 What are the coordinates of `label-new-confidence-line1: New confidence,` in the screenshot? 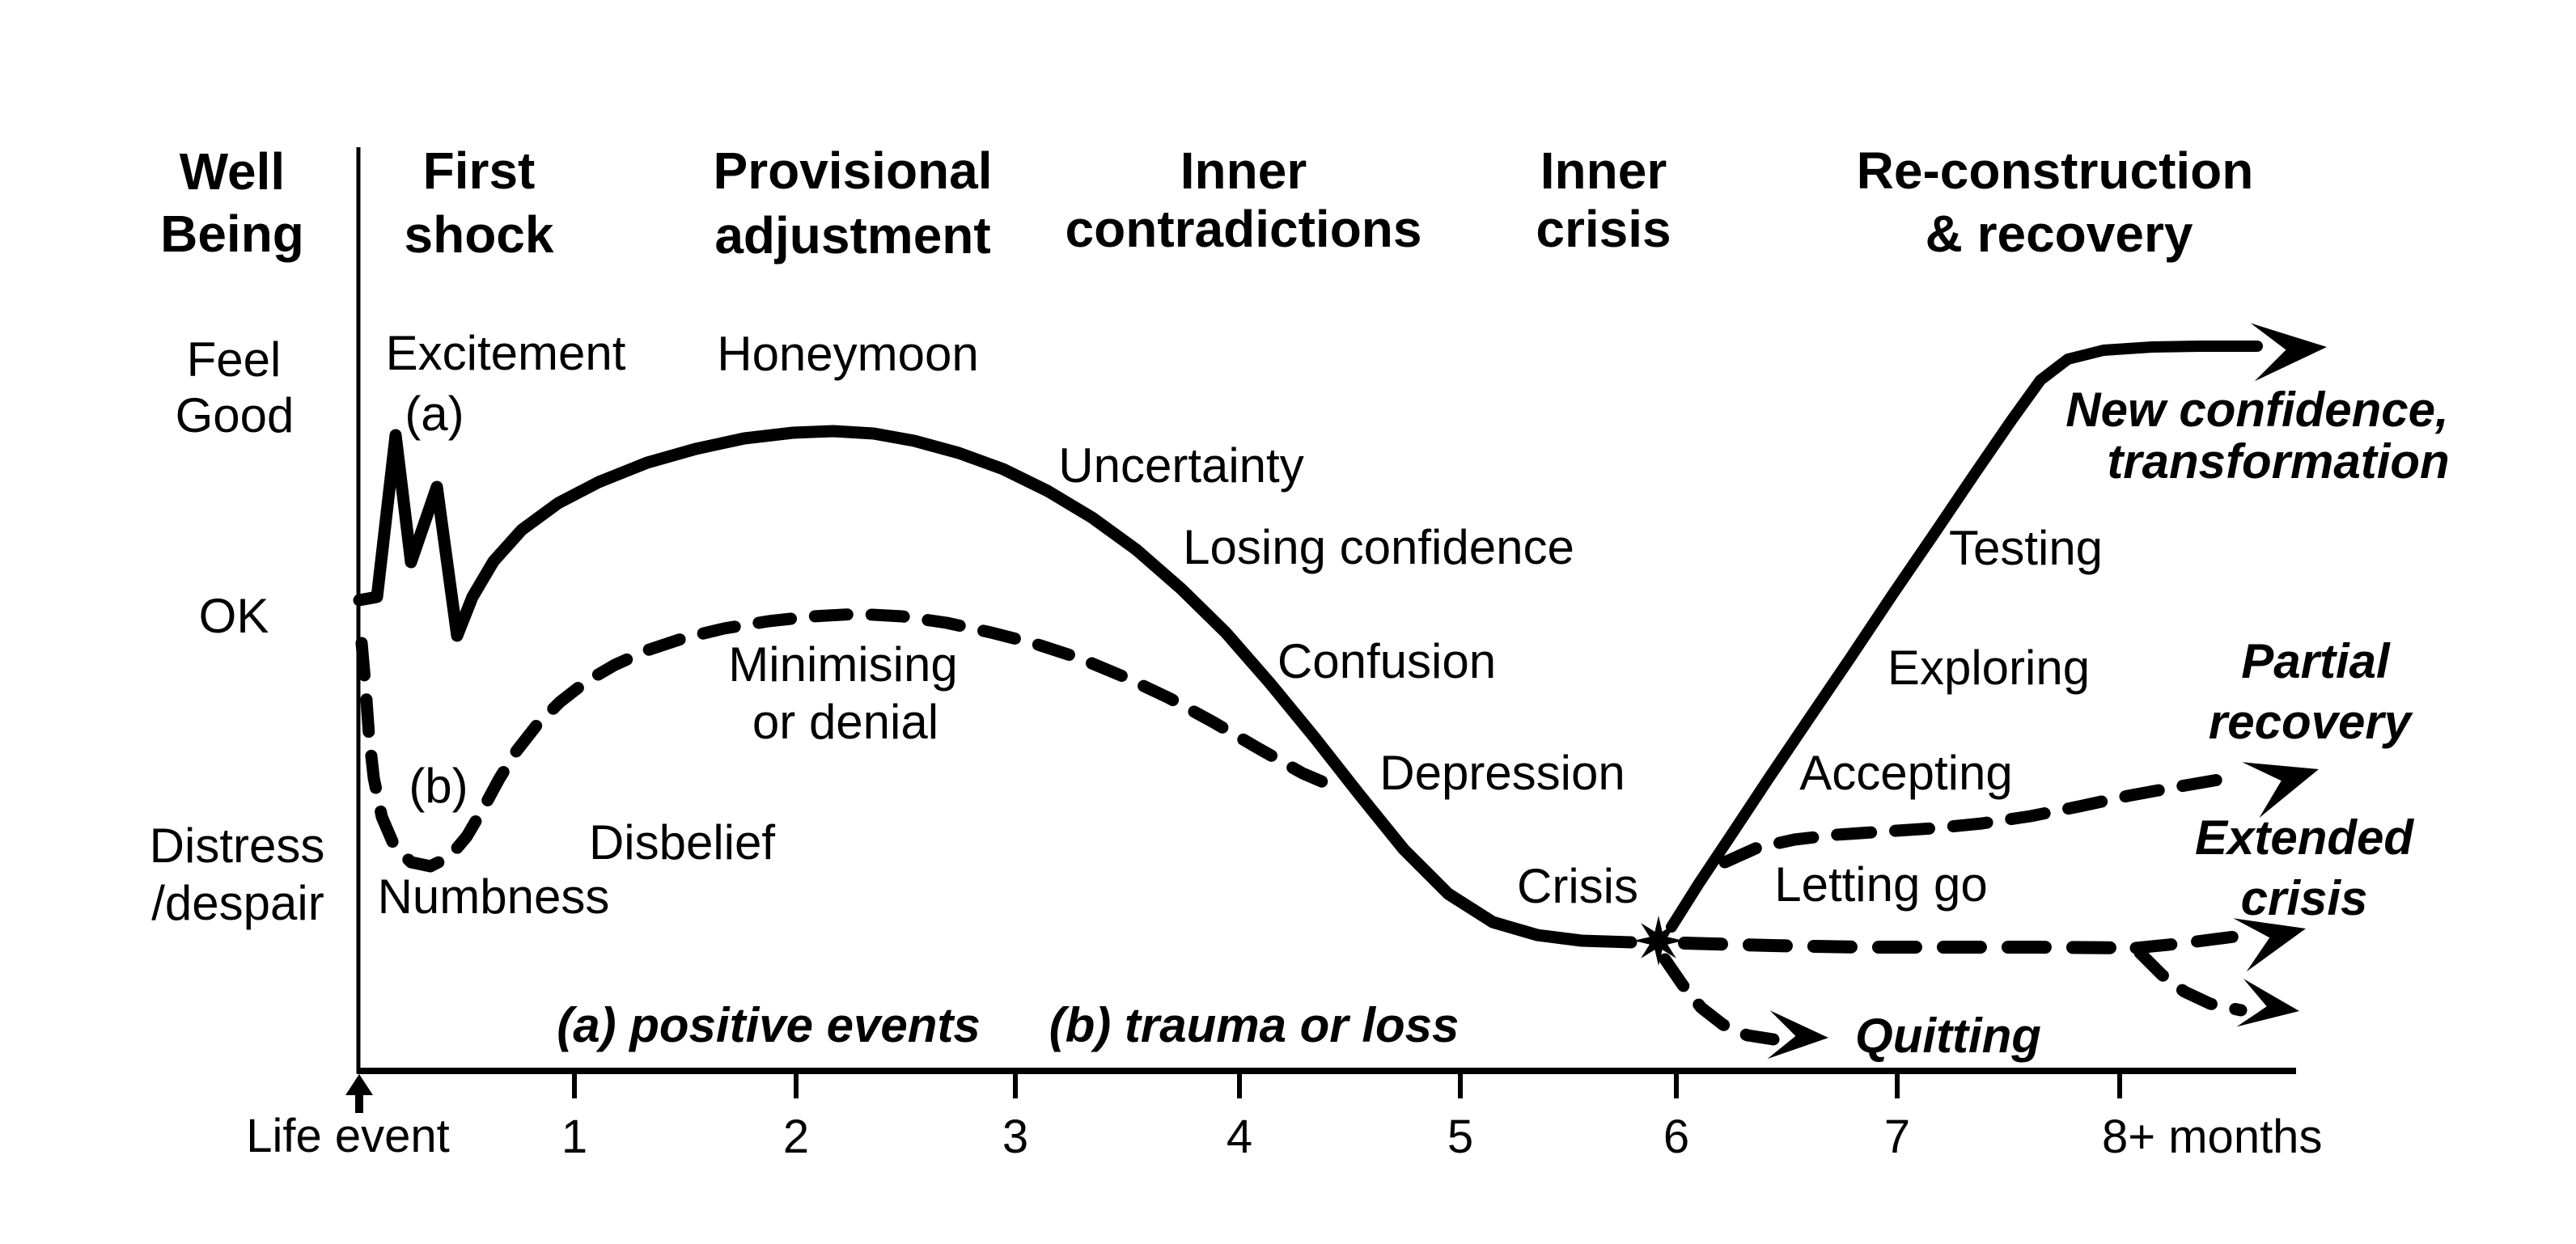 It's located at (2257, 410).